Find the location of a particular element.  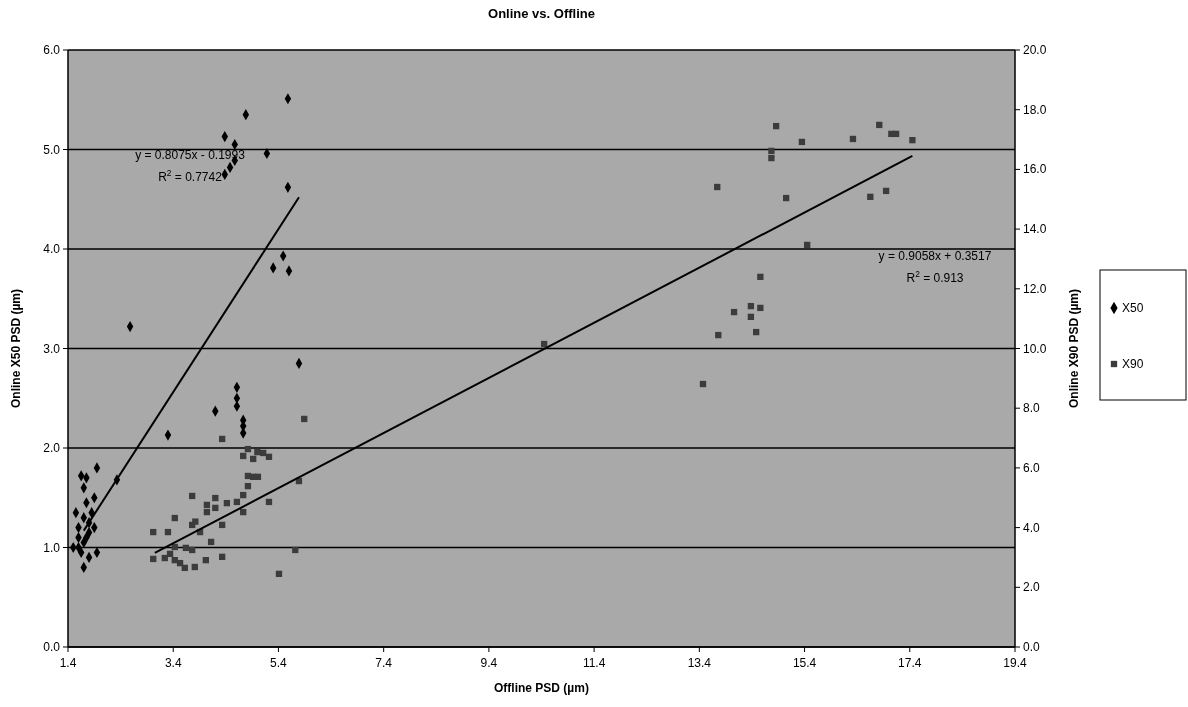

annotation: R$^{2}$ = 0.7742 is located at coordinates (190, 176).